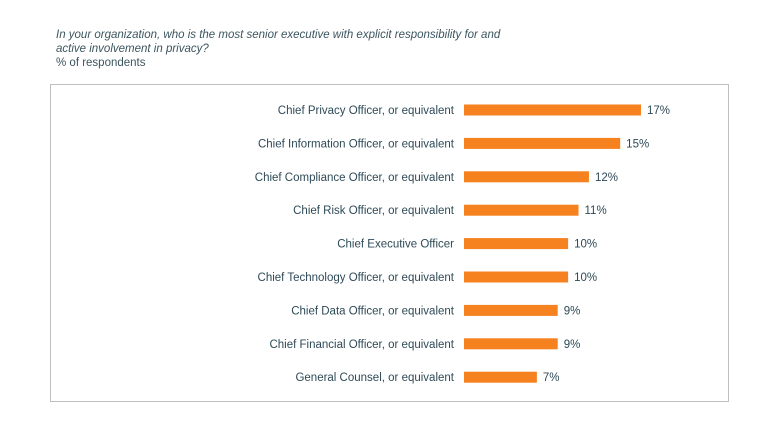 The width and height of the screenshot is (763, 429). Describe the element at coordinates (356, 144) in the screenshot. I see `category-label: Chief Information Officer, or equivalent` at that location.